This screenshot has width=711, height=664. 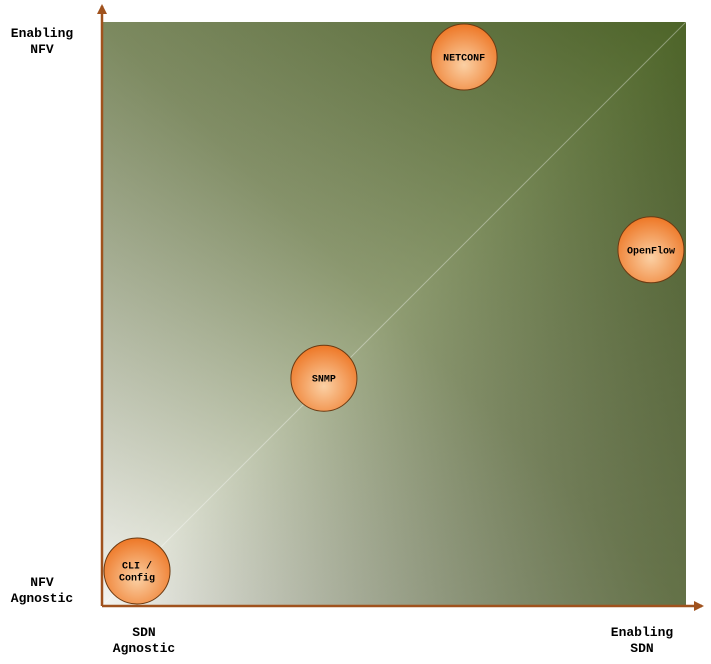 I want to click on bubble-0: CLI /Config, so click(x=137, y=571).